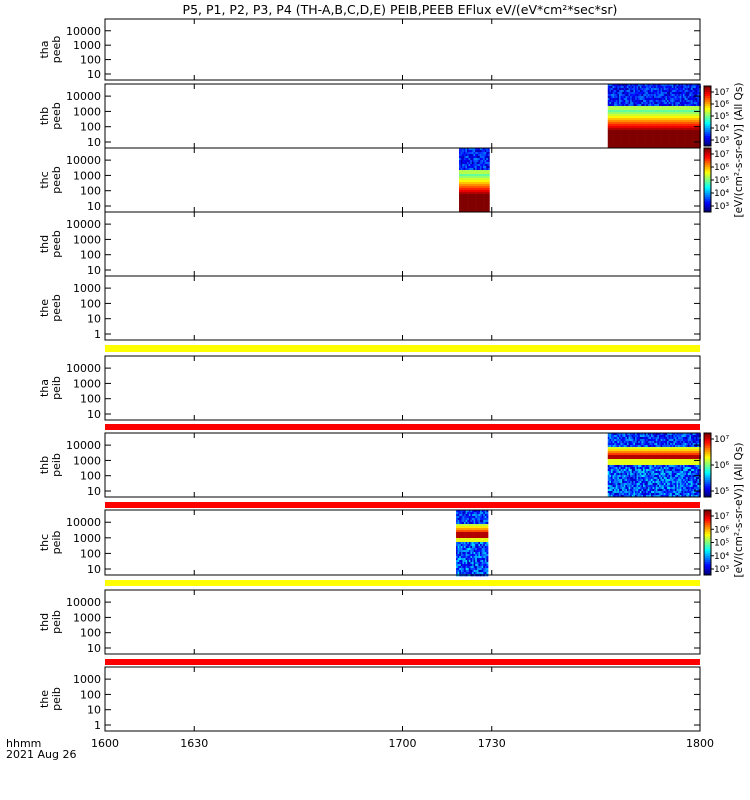  I want to click on y-tick-label: 100, so click(90, 191).